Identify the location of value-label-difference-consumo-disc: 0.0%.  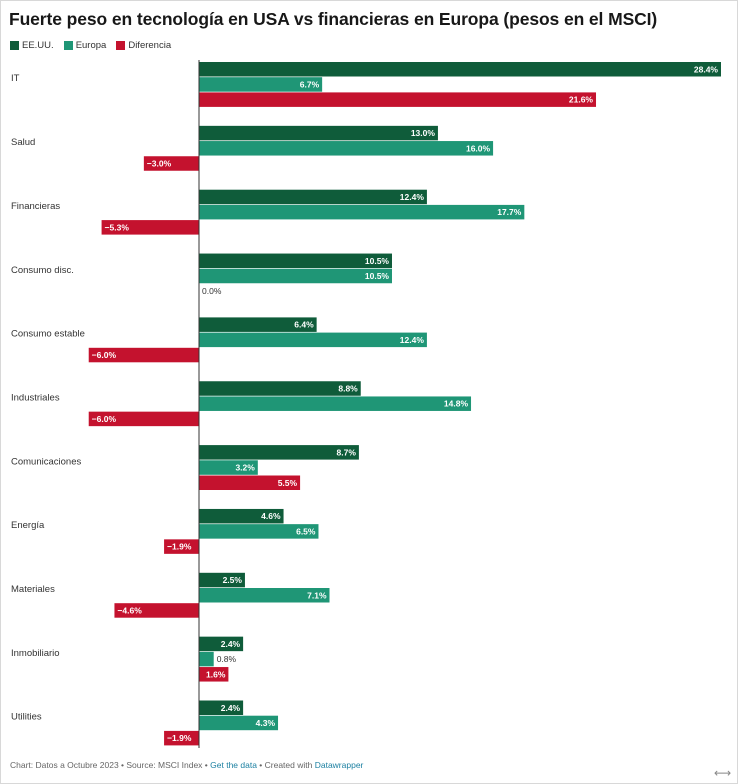
(212, 291).